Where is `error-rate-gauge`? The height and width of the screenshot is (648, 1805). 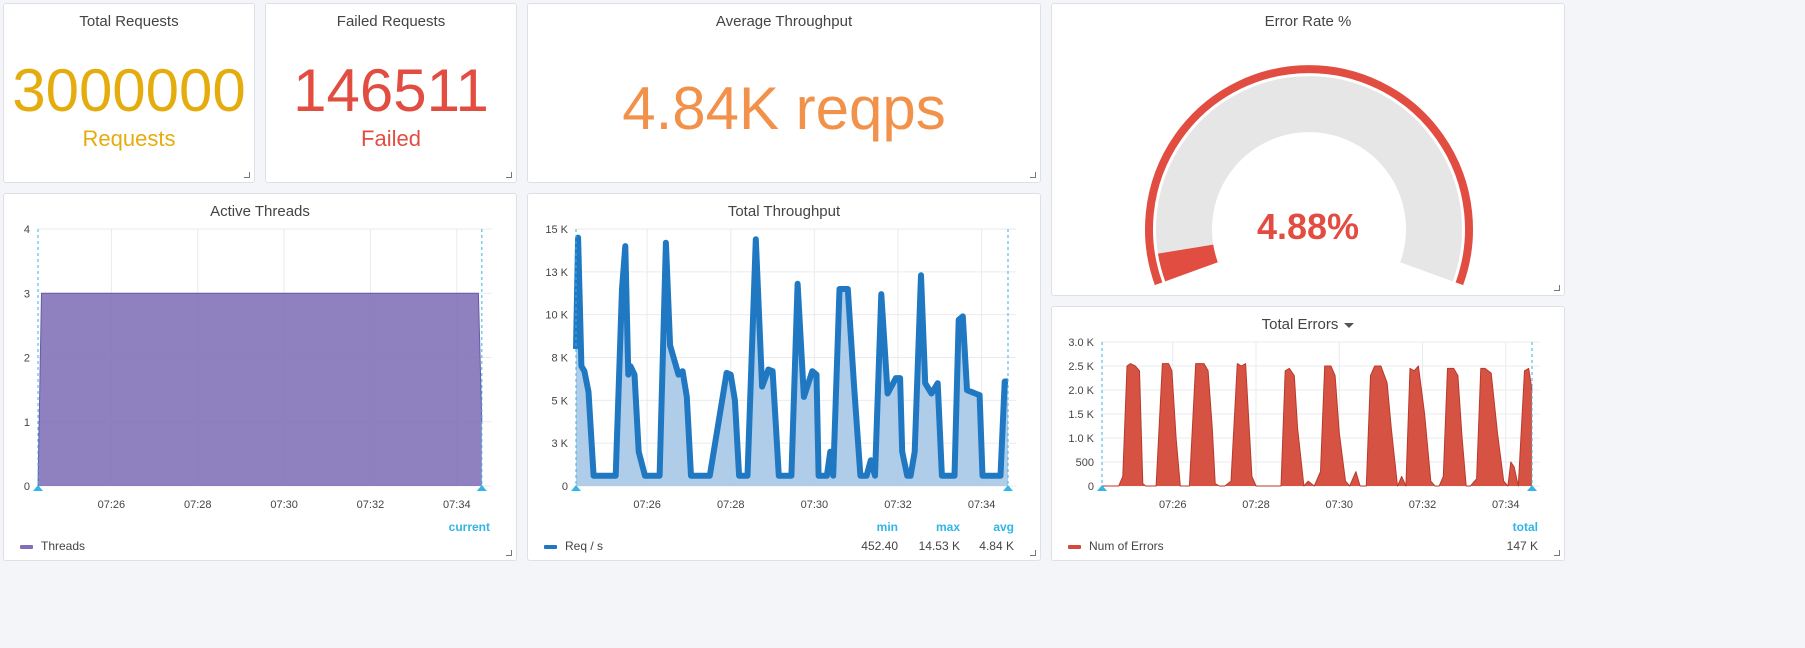 error-rate-gauge is located at coordinates (1309, 175).